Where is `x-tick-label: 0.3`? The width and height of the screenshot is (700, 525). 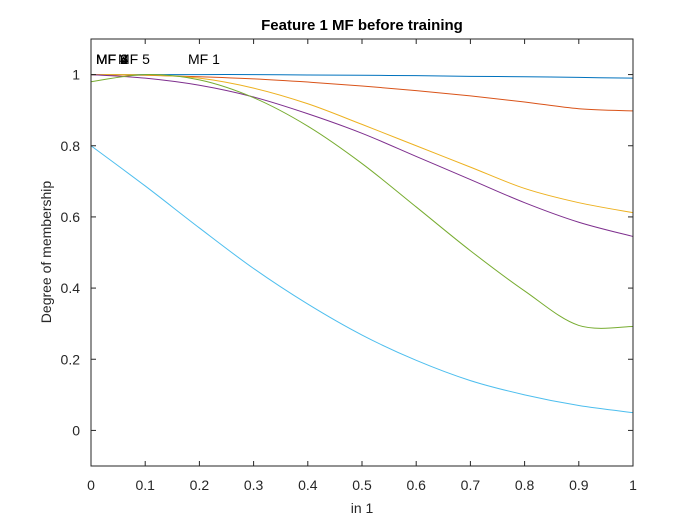 x-tick-label: 0.3 is located at coordinates (254, 485).